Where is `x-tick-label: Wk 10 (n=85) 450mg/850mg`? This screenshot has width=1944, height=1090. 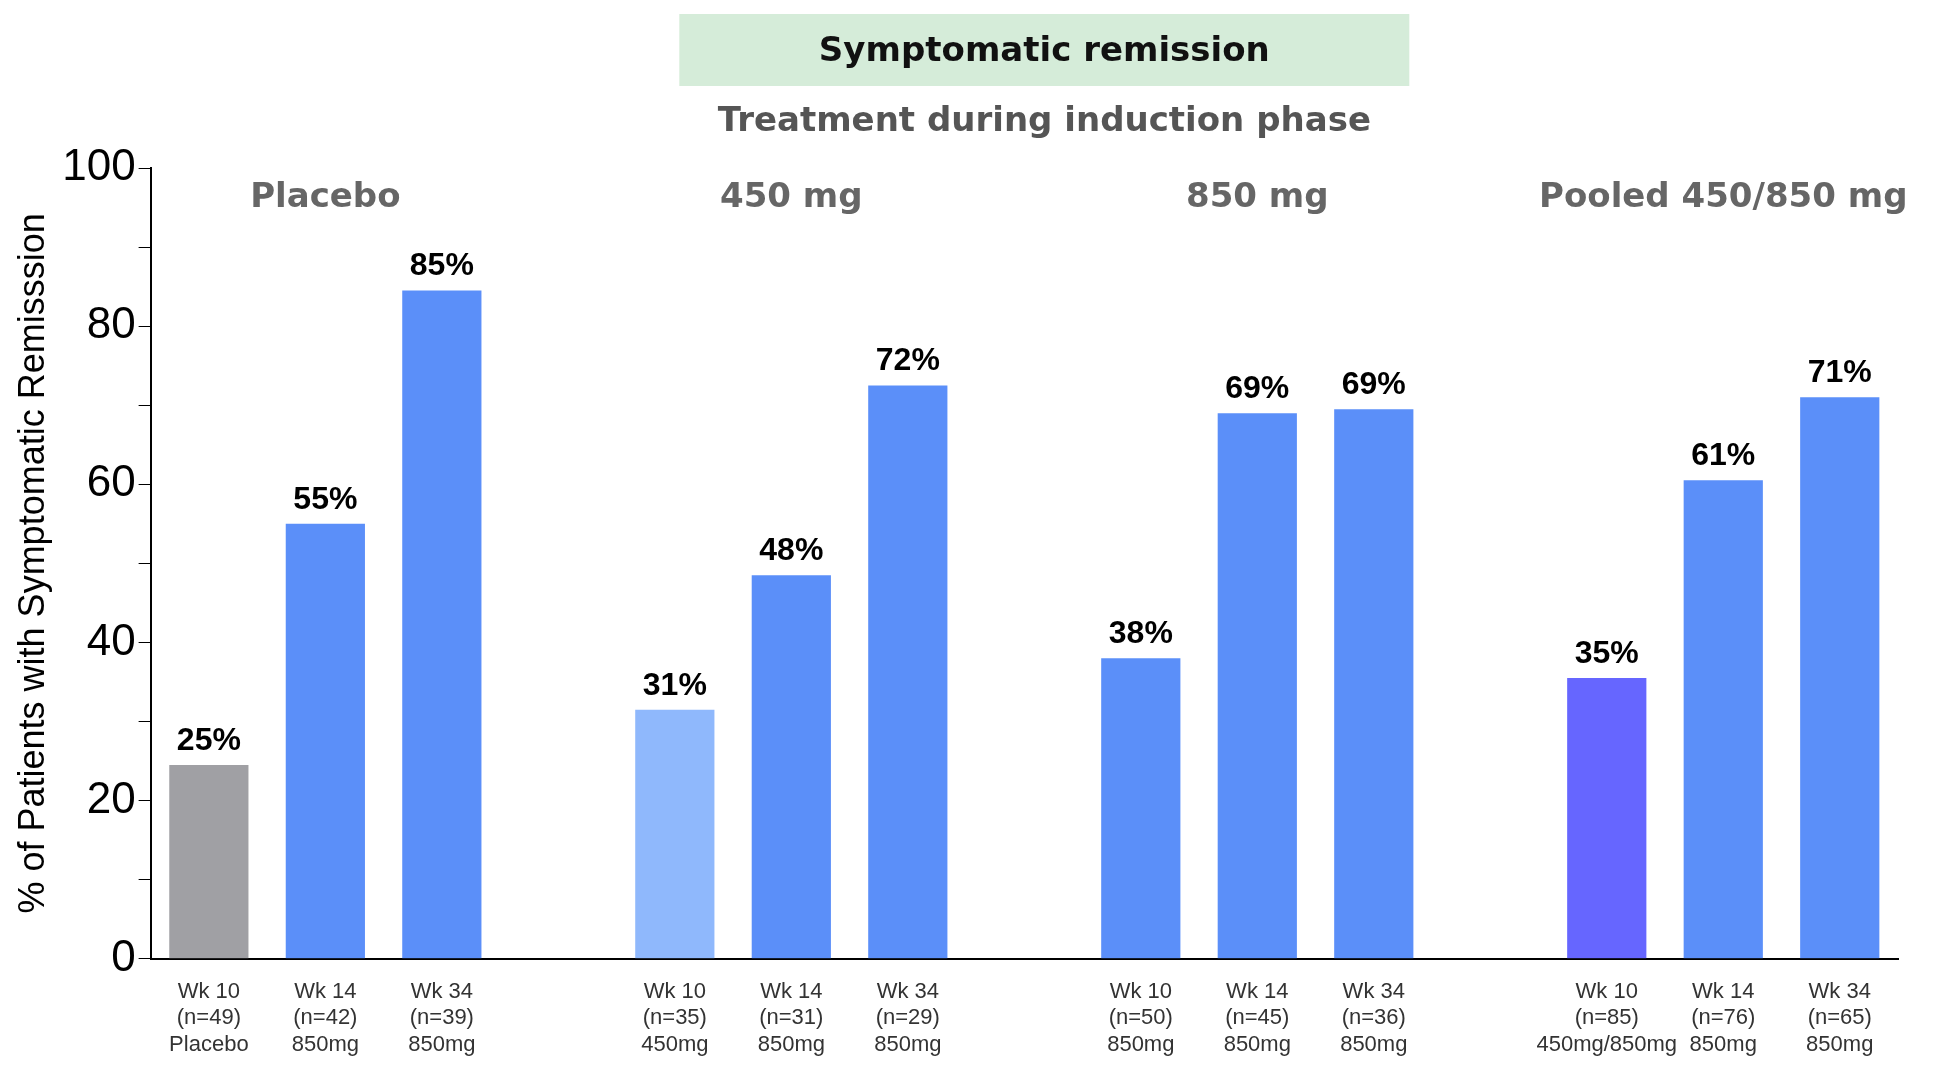
x-tick-label: Wk 10 (n=85) 450mg/850mg is located at coordinates (1607, 1017).